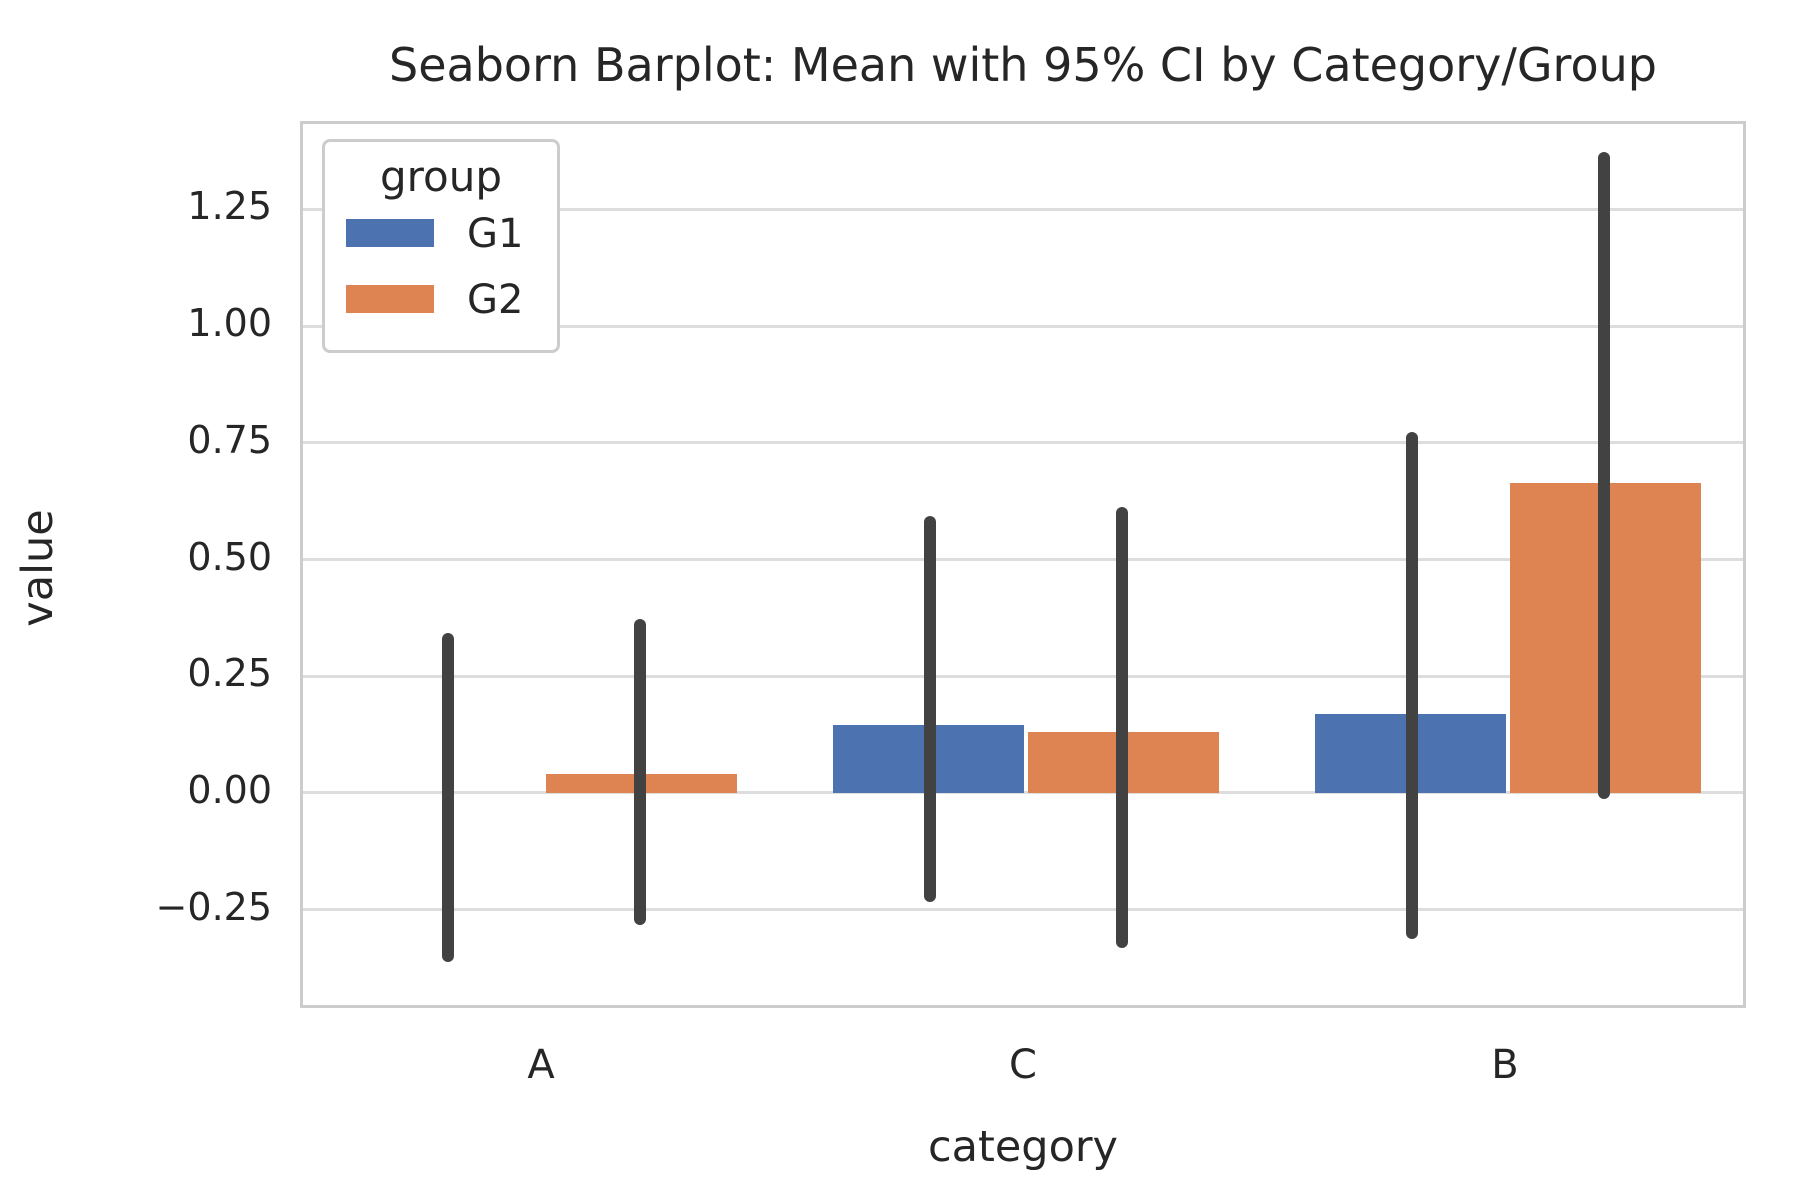 Image resolution: width=1800 pixels, height=1200 pixels. Describe the element at coordinates (1023, 1065) in the screenshot. I see `x-tick-label: C` at that location.